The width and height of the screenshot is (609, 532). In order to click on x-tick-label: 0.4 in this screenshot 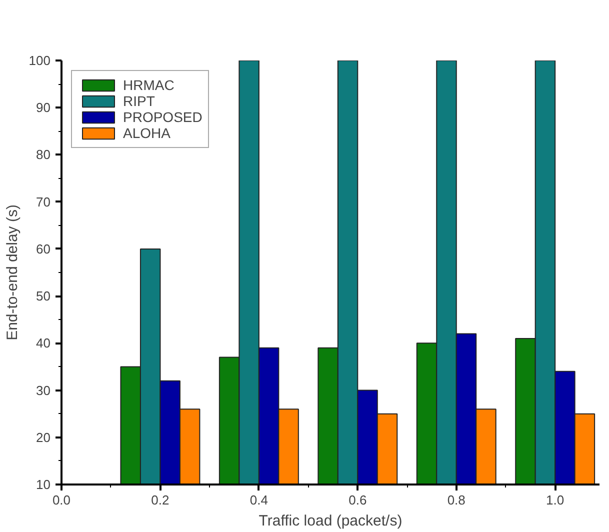, I will do `click(259, 500)`.